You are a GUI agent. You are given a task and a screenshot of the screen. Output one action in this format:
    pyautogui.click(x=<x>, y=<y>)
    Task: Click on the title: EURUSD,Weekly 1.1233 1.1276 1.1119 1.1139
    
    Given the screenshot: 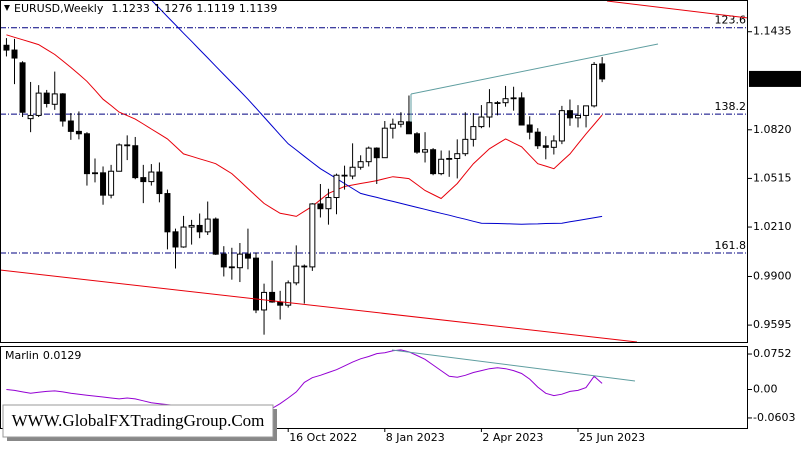 What is the action you would take?
    pyautogui.click(x=145, y=8)
    